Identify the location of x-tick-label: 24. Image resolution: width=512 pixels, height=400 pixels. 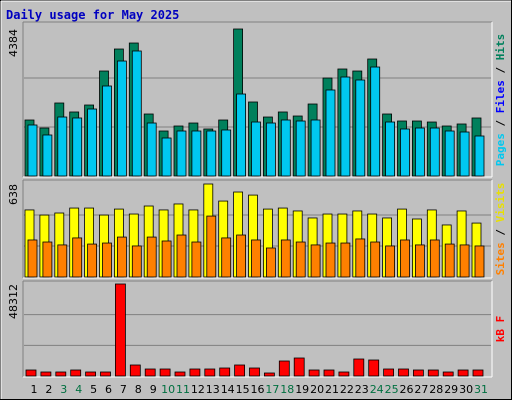
(377, 389).